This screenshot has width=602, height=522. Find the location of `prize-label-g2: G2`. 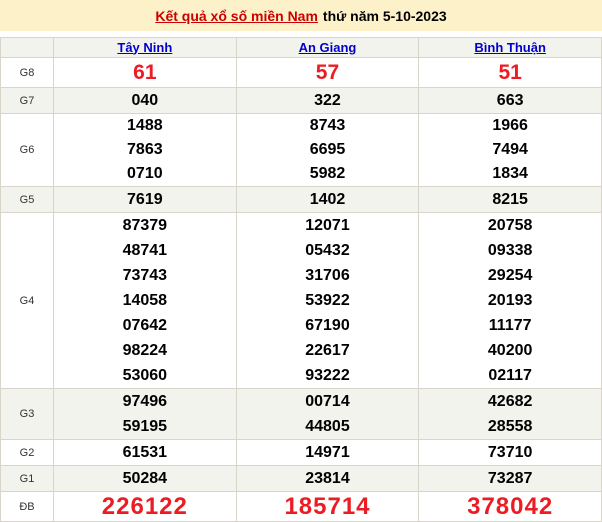

prize-label-g2: G2 is located at coordinates (27, 452).